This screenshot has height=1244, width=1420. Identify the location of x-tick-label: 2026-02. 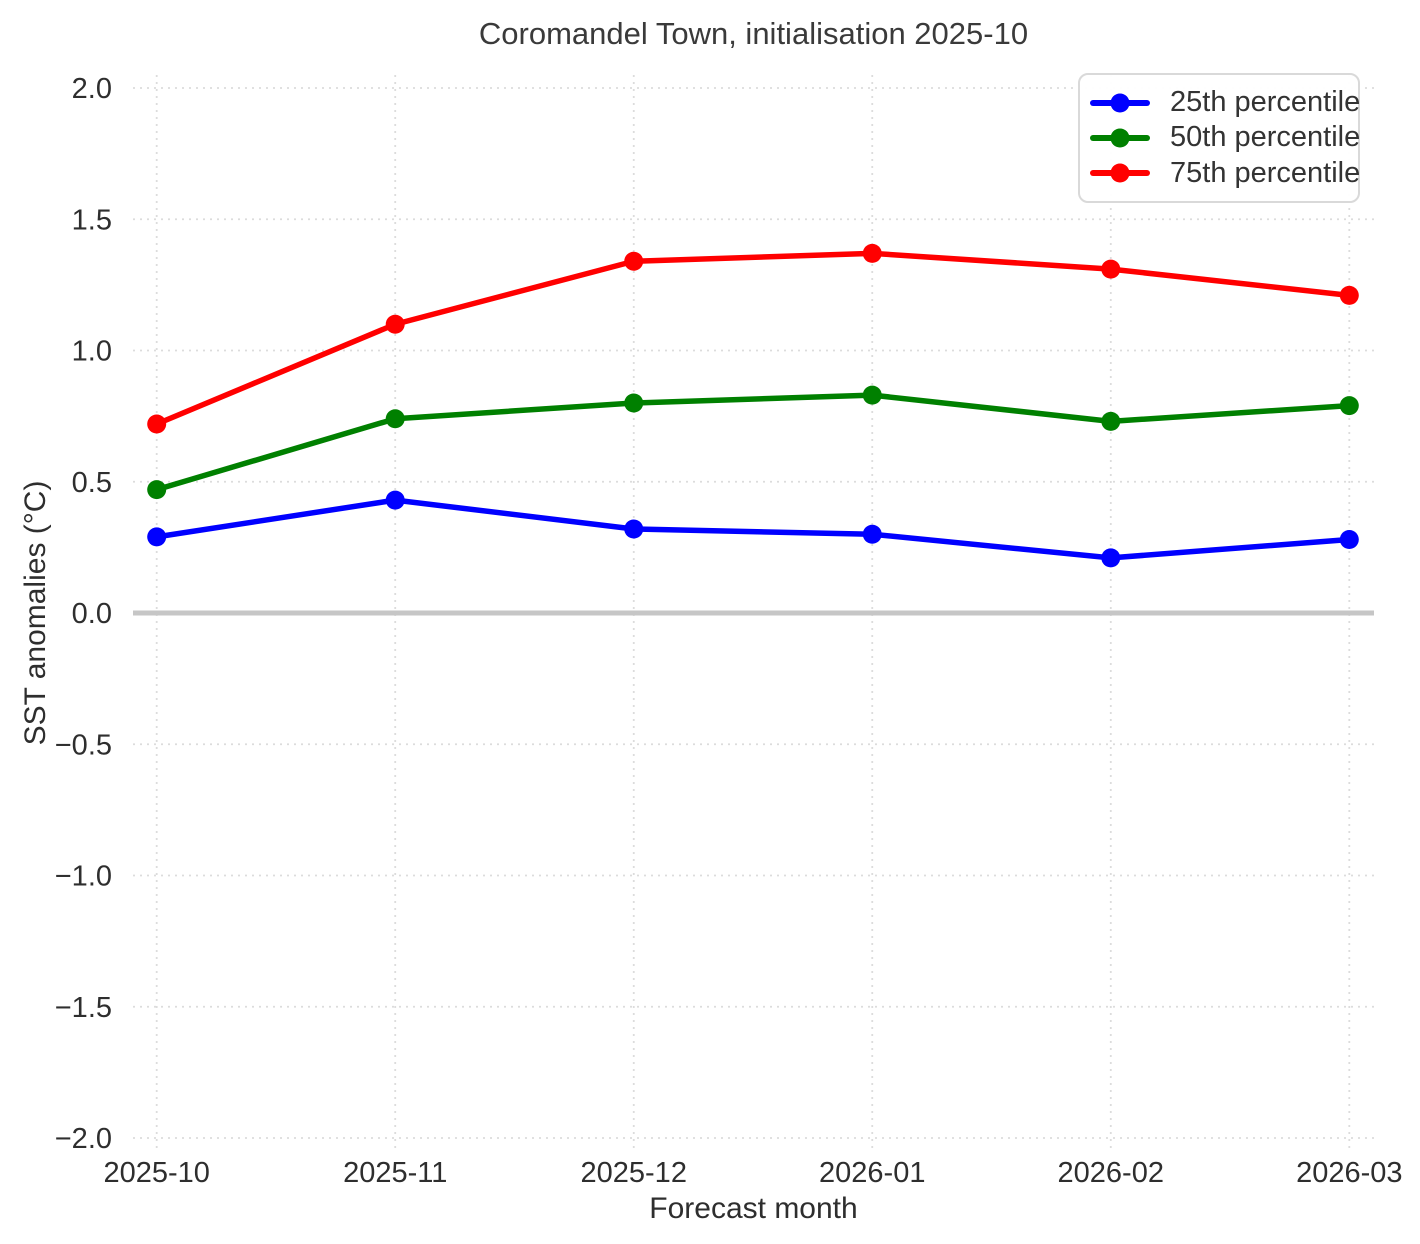
(1111, 1173).